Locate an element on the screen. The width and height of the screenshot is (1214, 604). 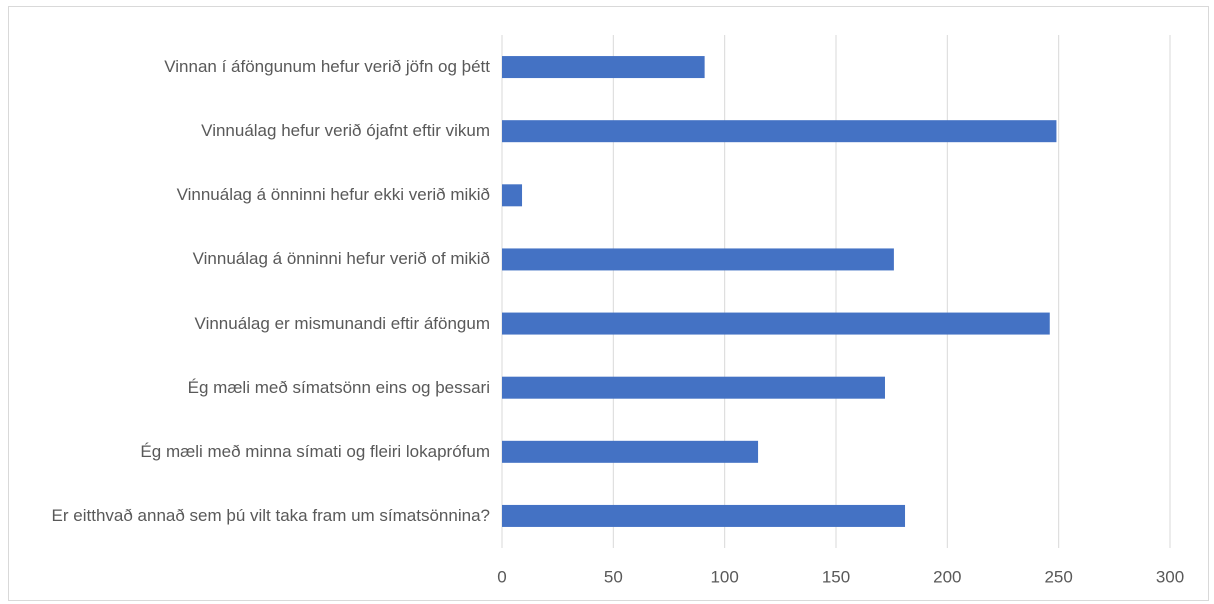
x-tick-label: 150 is located at coordinates (836, 576).